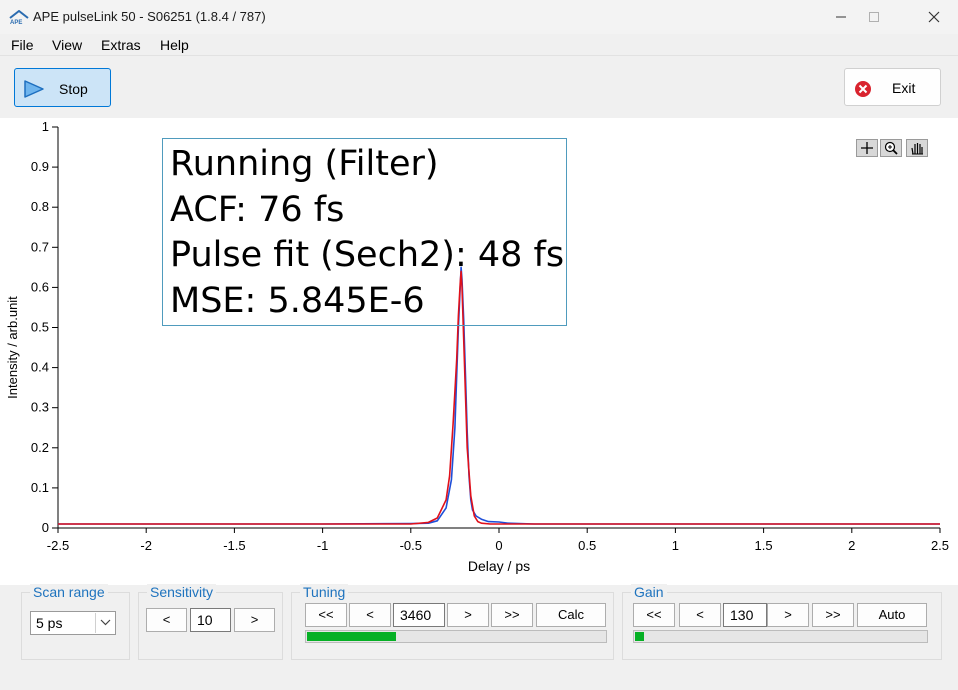 This screenshot has width=958, height=690. What do you see at coordinates (499, 566) in the screenshot?
I see `x-axis-label: Delay / ps` at bounding box center [499, 566].